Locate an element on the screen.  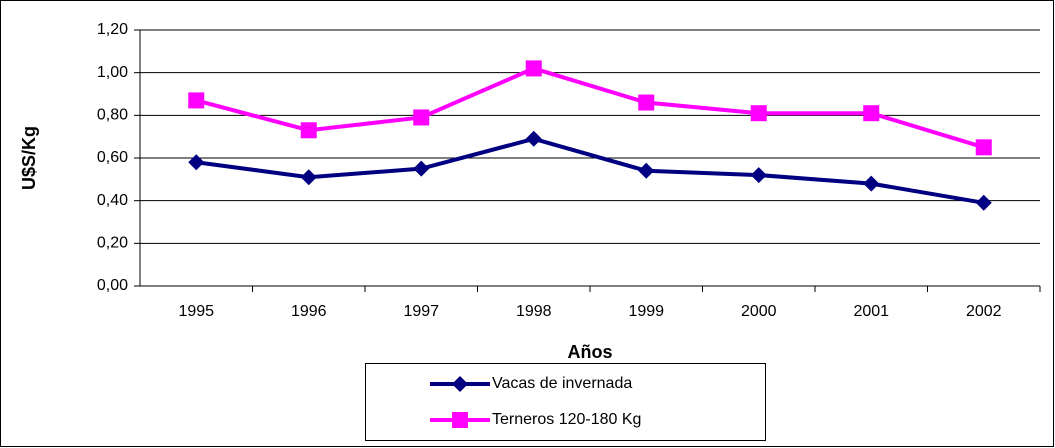
y-tick-label: 0,60 is located at coordinates (112, 157).